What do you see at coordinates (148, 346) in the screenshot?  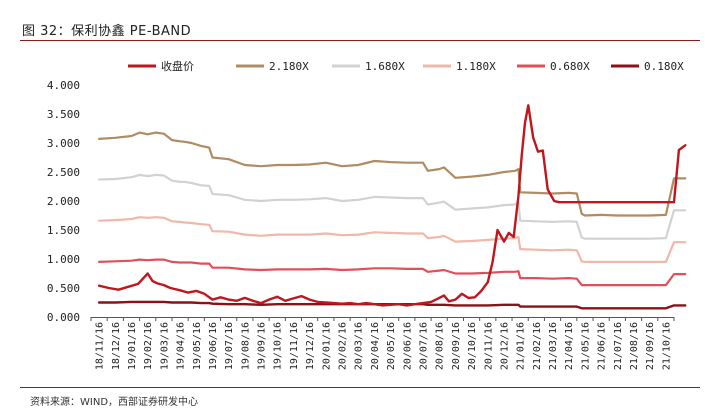 I see `x-tick-label: 19/02/16` at bounding box center [148, 346].